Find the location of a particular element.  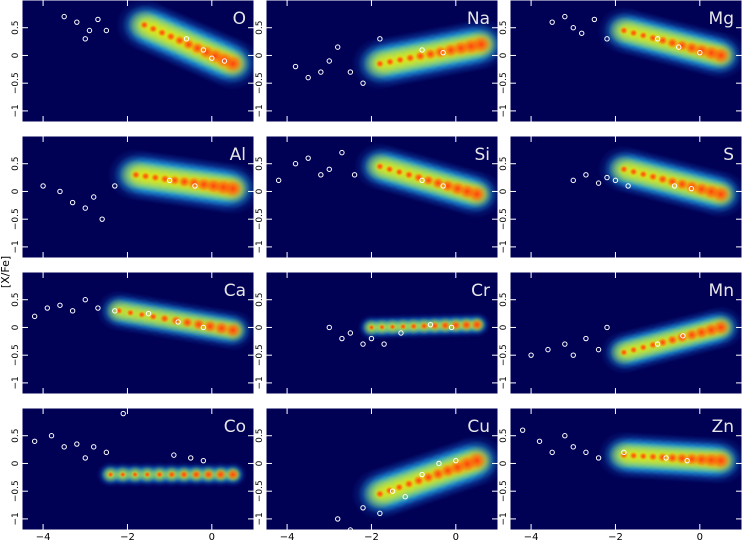

panel-o: −1 −0.5 0 0.5 O is located at coordinates (133, 61).